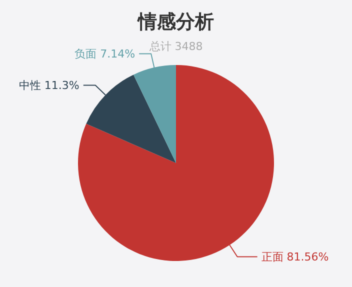 The image size is (352, 287). What do you see at coordinates (175, 46) in the screenshot?
I see `chart-subtitle: 总计 3488` at bounding box center [175, 46].